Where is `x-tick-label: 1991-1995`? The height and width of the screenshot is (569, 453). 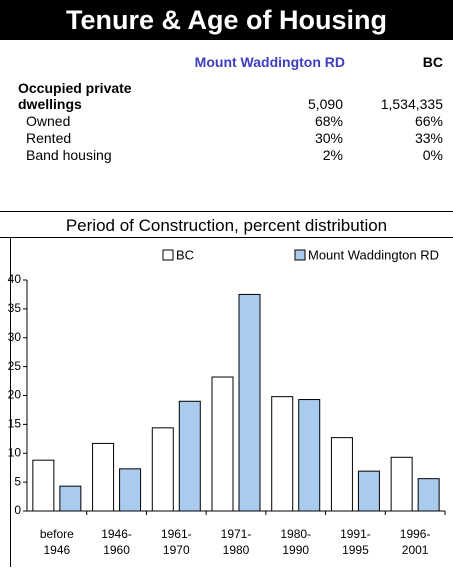 x-tick-label: 1991-1995 is located at coordinates (355, 542).